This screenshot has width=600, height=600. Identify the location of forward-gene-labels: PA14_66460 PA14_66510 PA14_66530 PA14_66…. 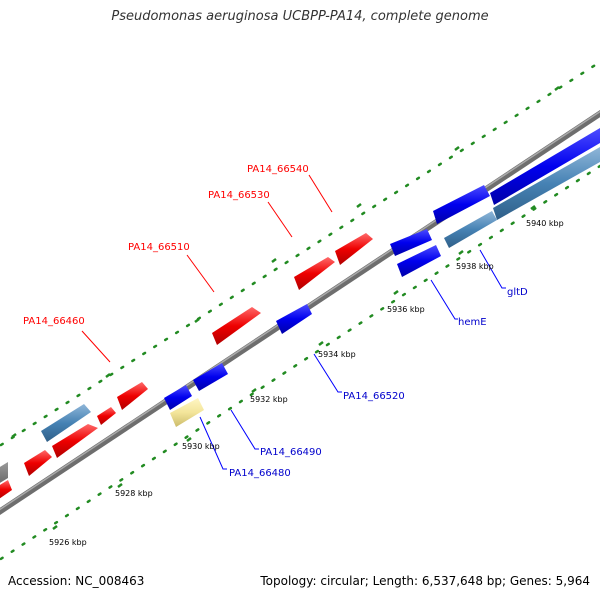
(166, 245).